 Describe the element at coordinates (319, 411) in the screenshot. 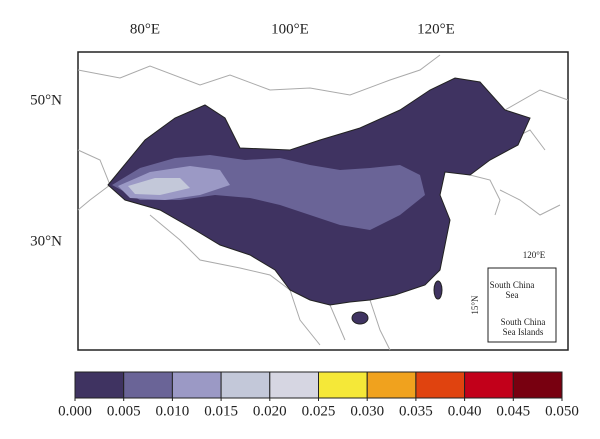

I see `colorbar-tick-label: 0.025` at that location.